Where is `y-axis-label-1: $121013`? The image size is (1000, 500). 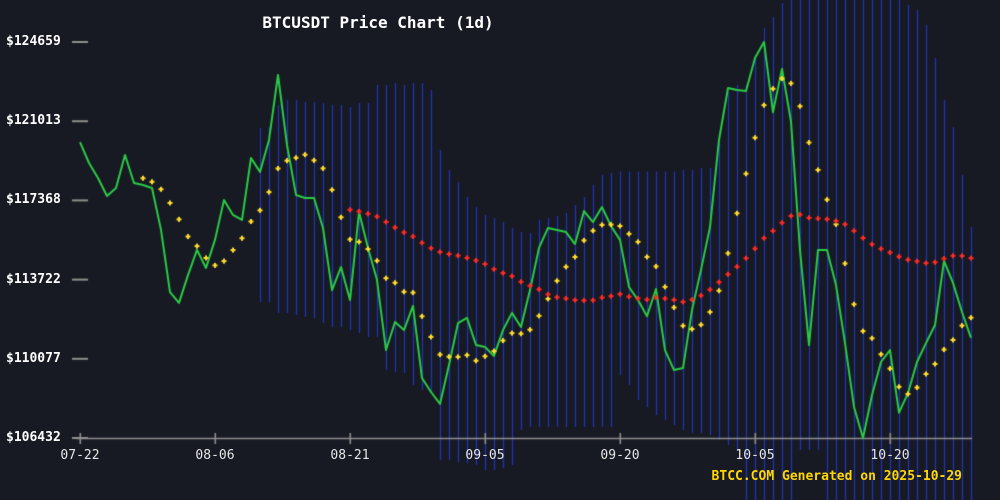
y-axis-label-1: $121013 is located at coordinates (33, 121).